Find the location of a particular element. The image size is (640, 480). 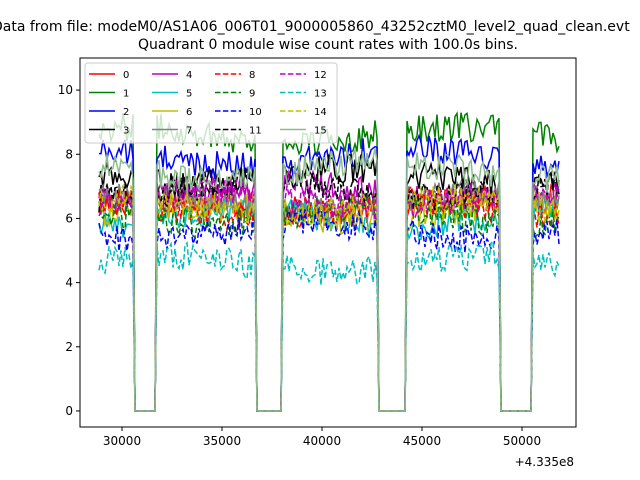

x-offset-label: +4.335e8 is located at coordinates (544, 462).